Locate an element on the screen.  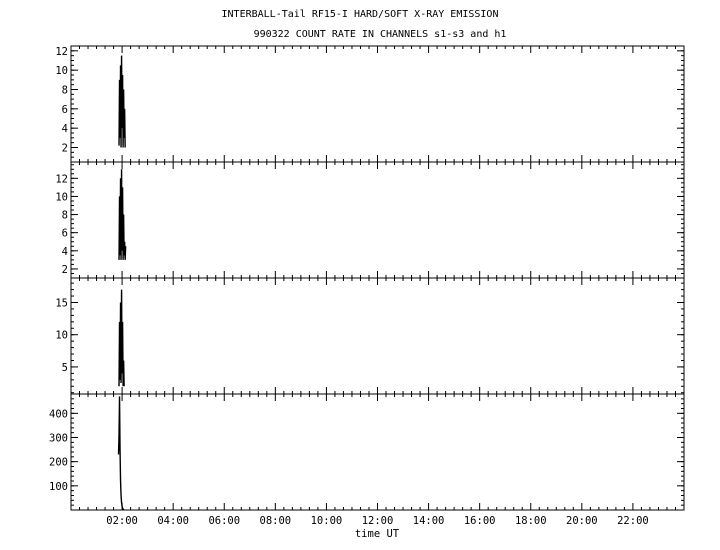
x-tick-label: 22:00 is located at coordinates (633, 521).